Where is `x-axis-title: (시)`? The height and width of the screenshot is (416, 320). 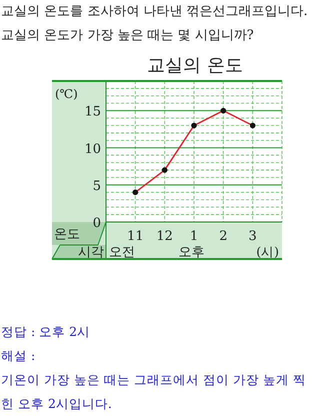 x-axis-title: (시) is located at coordinates (267, 251).